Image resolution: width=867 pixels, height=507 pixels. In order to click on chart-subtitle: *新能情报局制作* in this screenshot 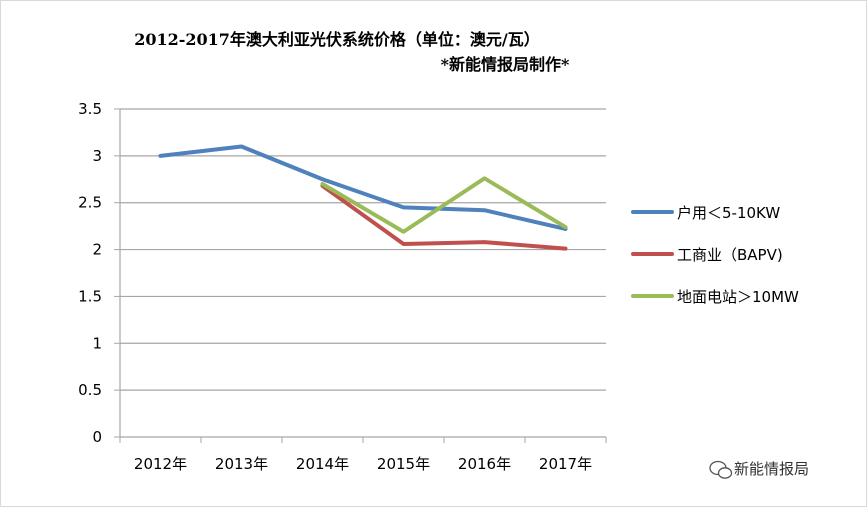, I will do `click(505, 64)`.